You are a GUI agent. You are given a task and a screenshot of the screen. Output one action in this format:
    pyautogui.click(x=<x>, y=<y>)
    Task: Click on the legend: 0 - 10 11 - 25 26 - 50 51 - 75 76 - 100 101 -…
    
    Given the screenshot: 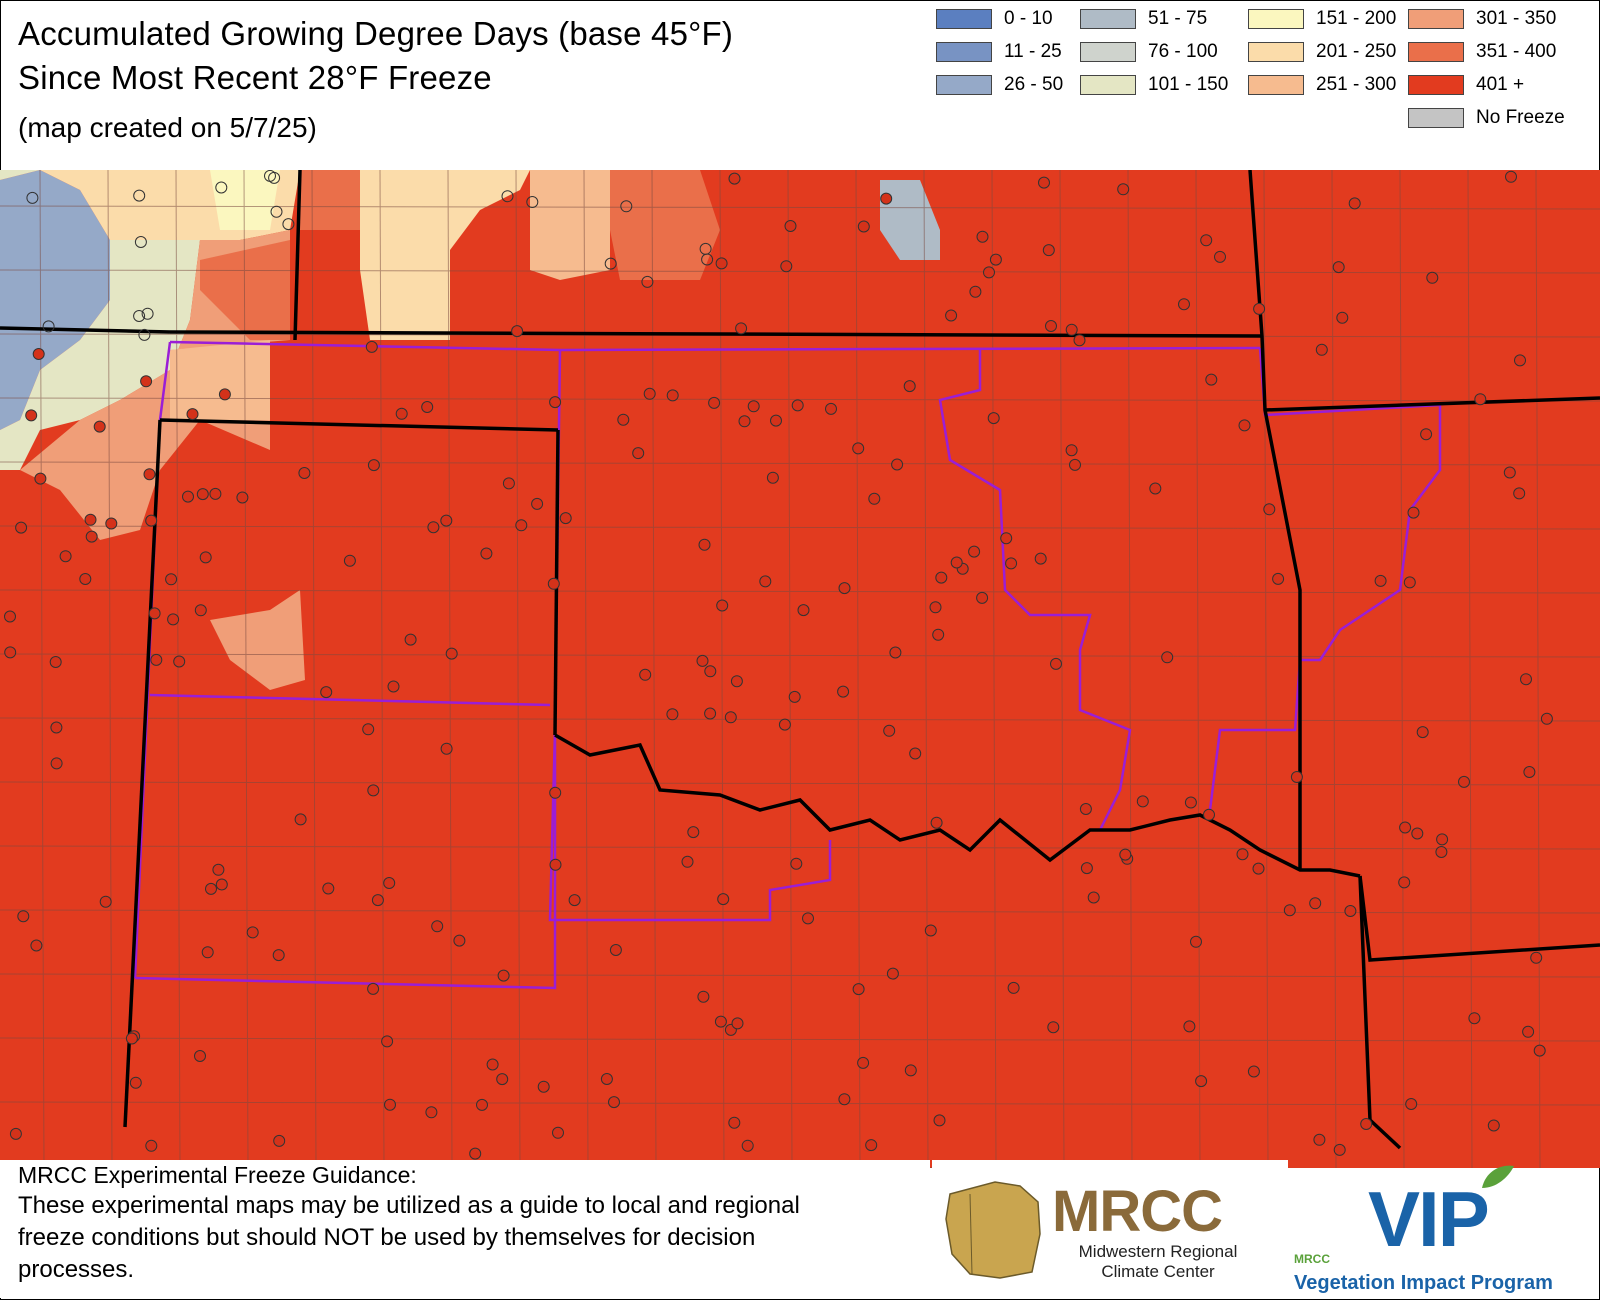 What is the action you would take?
    pyautogui.click(x=1266, y=73)
    